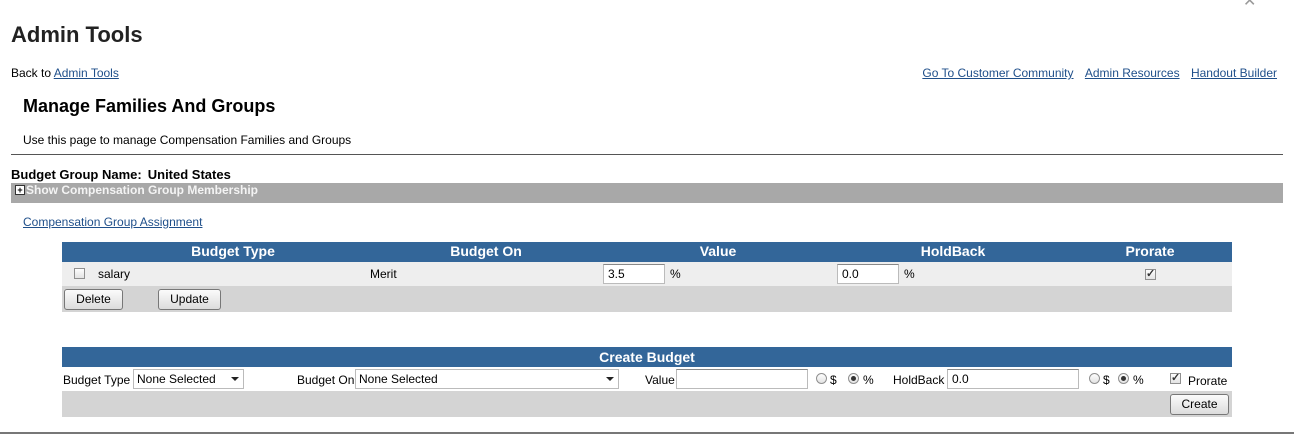  Describe the element at coordinates (31, 73) in the screenshot. I see `back-prefix: Back to` at that location.